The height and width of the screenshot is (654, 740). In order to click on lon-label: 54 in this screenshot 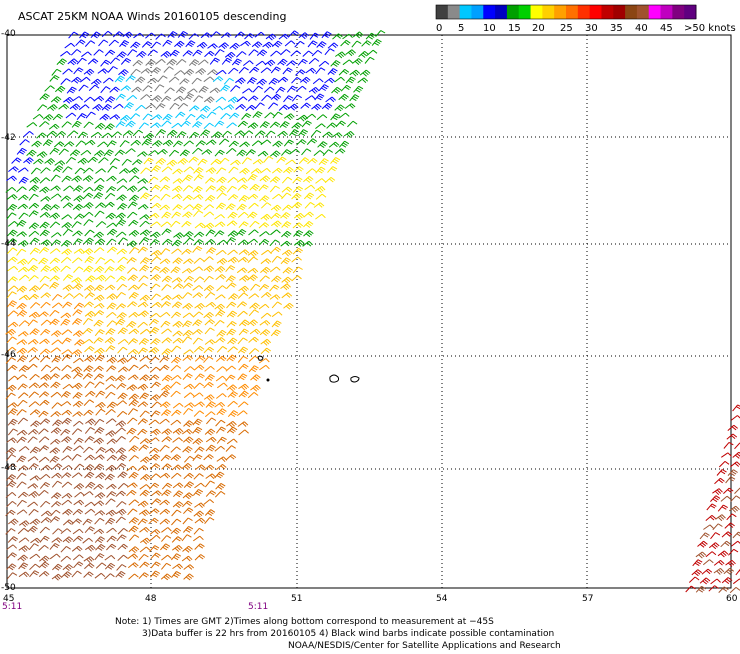, I will do `click(442, 599)`.